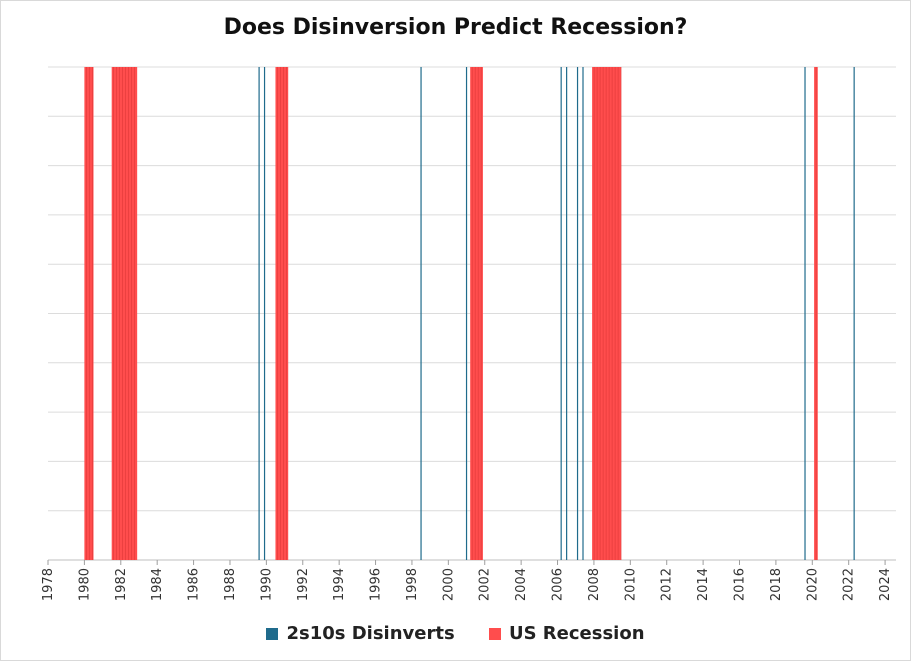 The height and width of the screenshot is (661, 911). I want to click on x-tick-label: 2004, so click(521, 584).